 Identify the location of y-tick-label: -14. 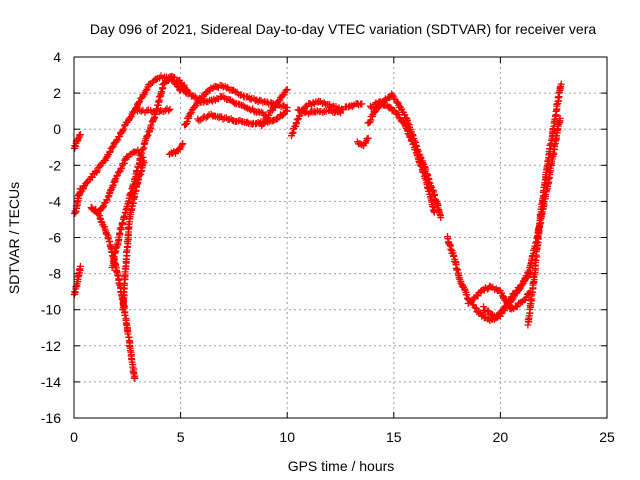
(51, 382).